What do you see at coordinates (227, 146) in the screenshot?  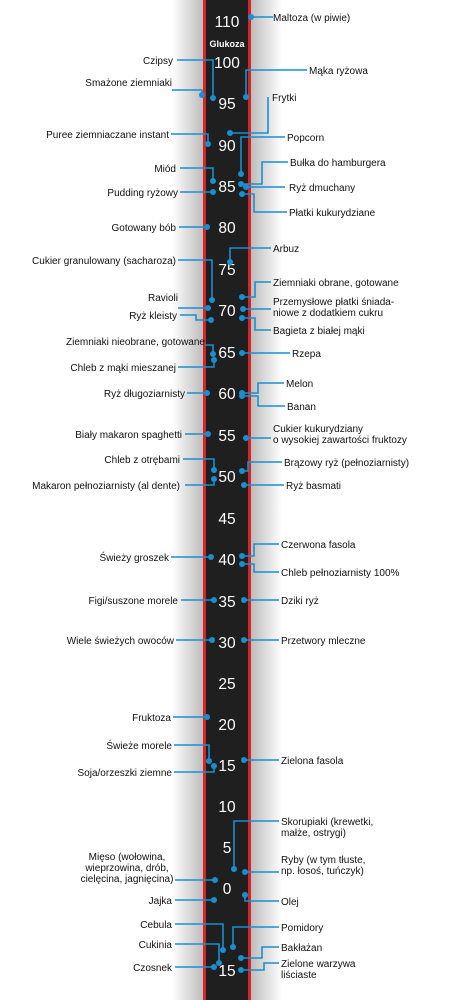 I see `scale-number: 90` at bounding box center [227, 146].